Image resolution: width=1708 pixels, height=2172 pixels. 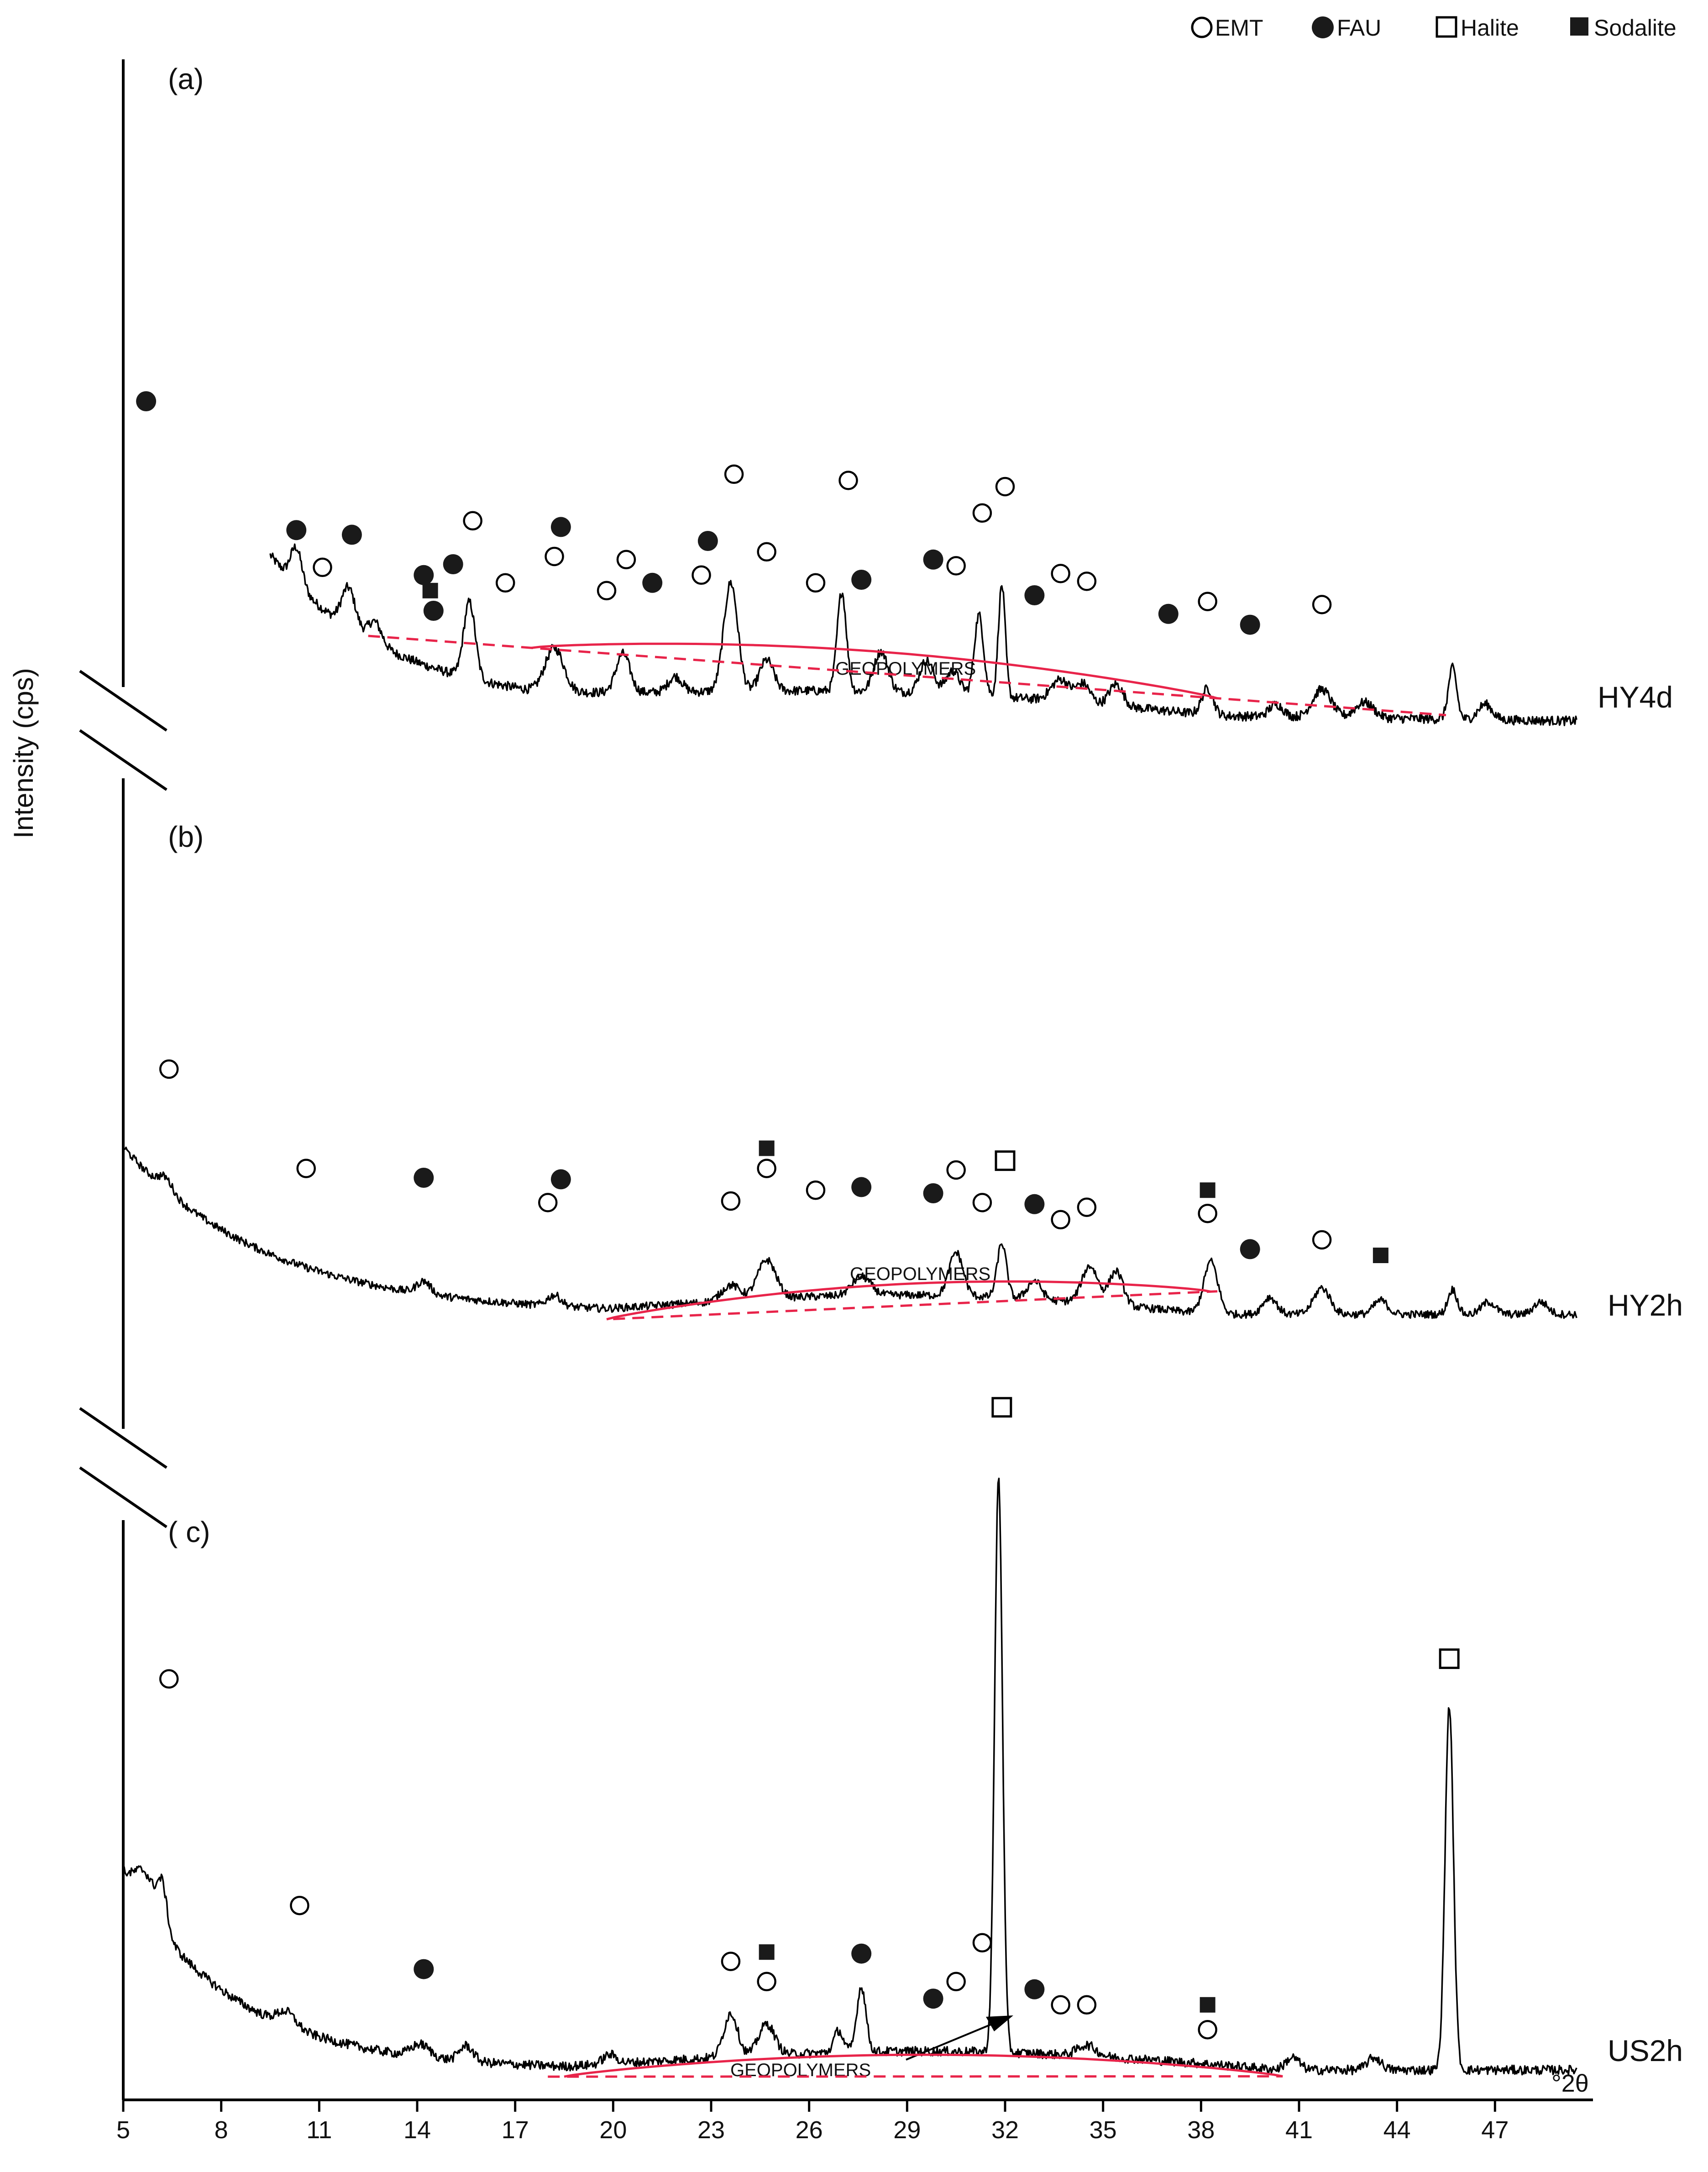 What do you see at coordinates (124, 1467) in the screenshot?
I see `axis-break-lower` at bounding box center [124, 1467].